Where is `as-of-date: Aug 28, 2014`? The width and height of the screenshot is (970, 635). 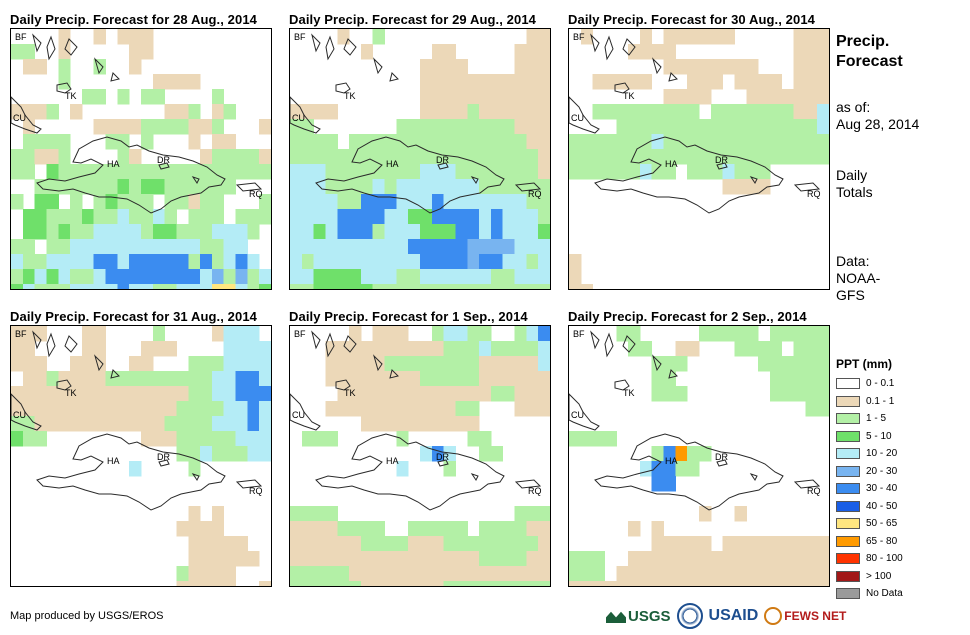 as-of-date: Aug 28, 2014 is located at coordinates (878, 124).